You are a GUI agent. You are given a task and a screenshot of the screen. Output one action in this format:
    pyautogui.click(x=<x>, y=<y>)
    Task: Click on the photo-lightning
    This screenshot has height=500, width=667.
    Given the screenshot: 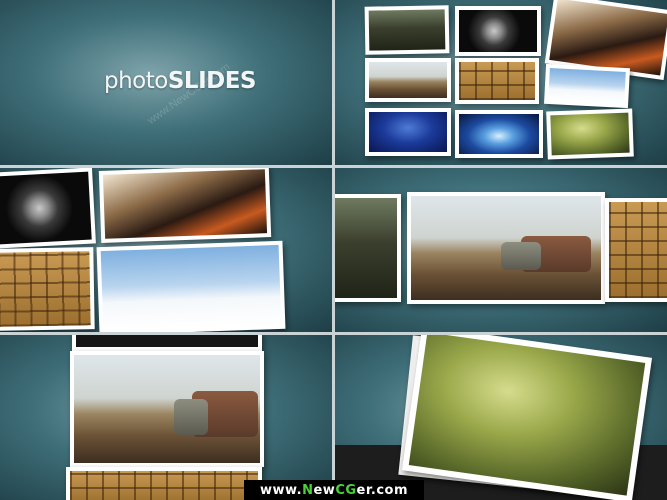 What is the action you would take?
    pyautogui.click(x=408, y=132)
    